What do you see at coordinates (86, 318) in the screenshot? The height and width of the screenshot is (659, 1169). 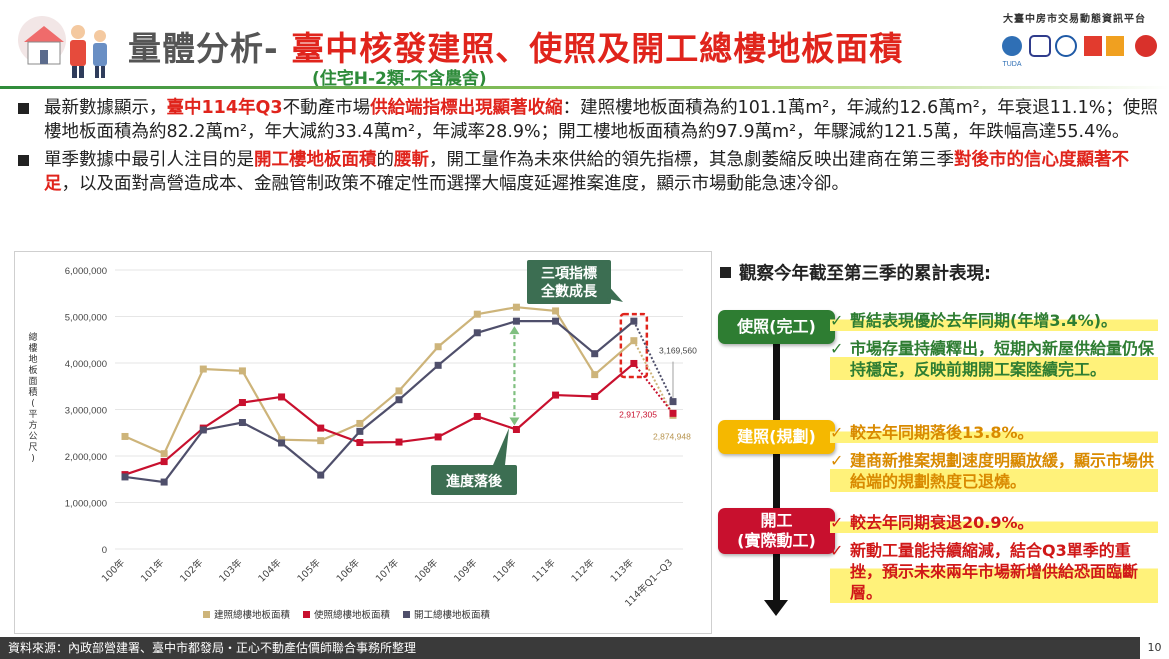 I see `y-tick-label: 5,000,000` at bounding box center [86, 318].